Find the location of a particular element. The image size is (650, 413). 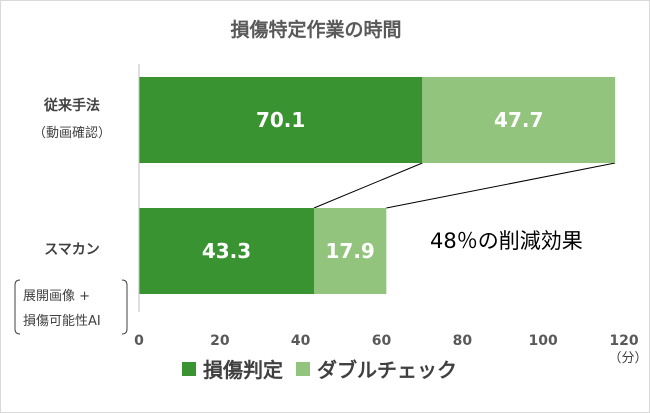

value-label-conventional-double-check: 47.7 is located at coordinates (518, 120).